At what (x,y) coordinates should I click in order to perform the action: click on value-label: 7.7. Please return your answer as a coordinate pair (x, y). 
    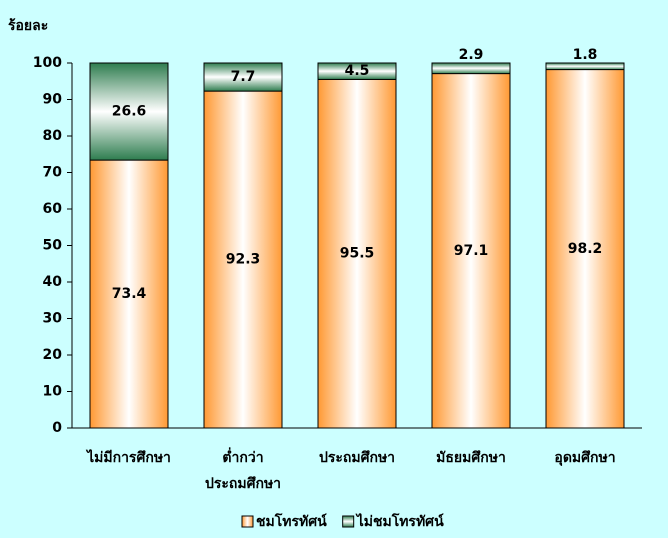
    Looking at the image, I should click on (243, 77).